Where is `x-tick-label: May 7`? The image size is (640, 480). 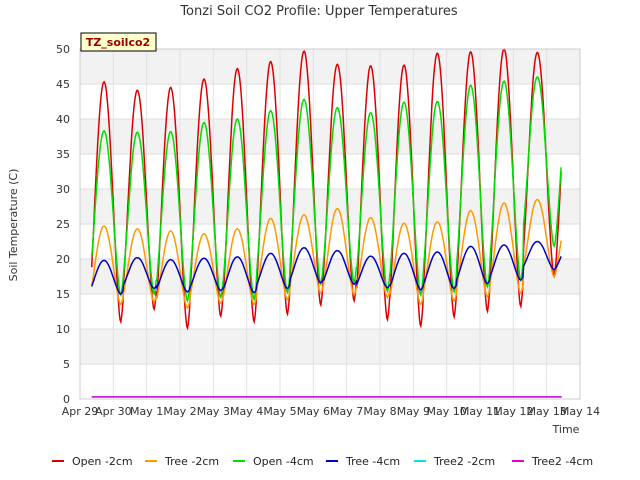
x-tick-label: May 7 is located at coordinates (346, 411).